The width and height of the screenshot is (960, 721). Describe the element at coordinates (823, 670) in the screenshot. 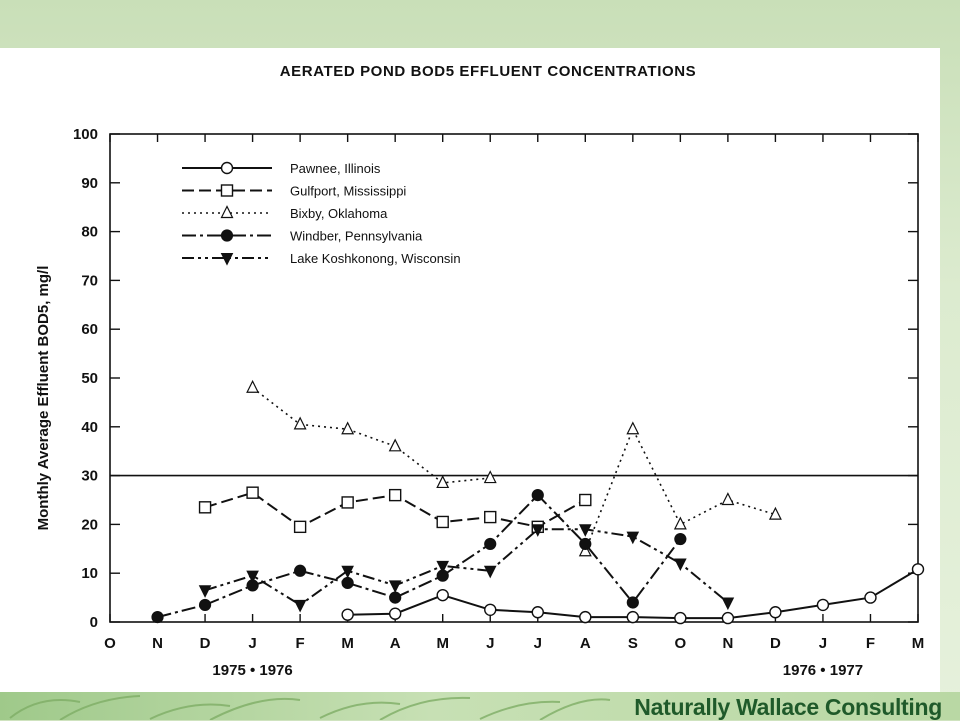

I see `period-label-1976-1977: 1976 • 1977` at that location.